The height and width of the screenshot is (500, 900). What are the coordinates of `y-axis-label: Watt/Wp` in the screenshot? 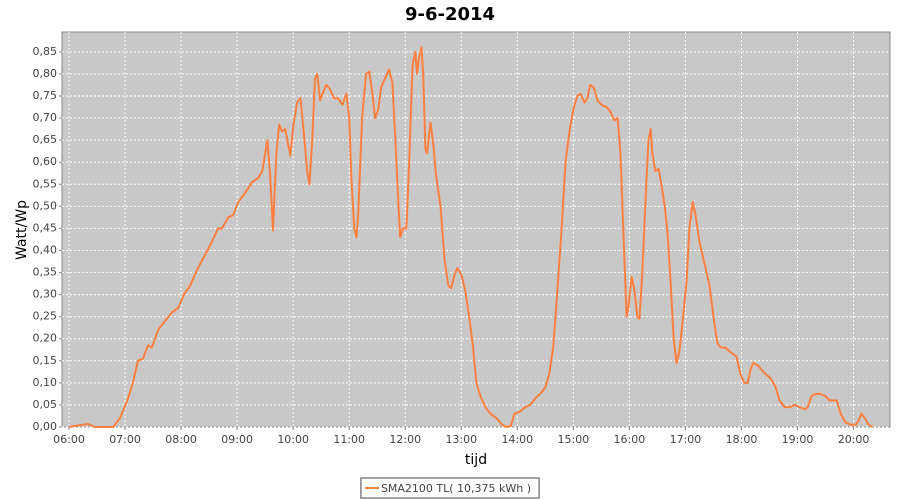 It's located at (22, 230).